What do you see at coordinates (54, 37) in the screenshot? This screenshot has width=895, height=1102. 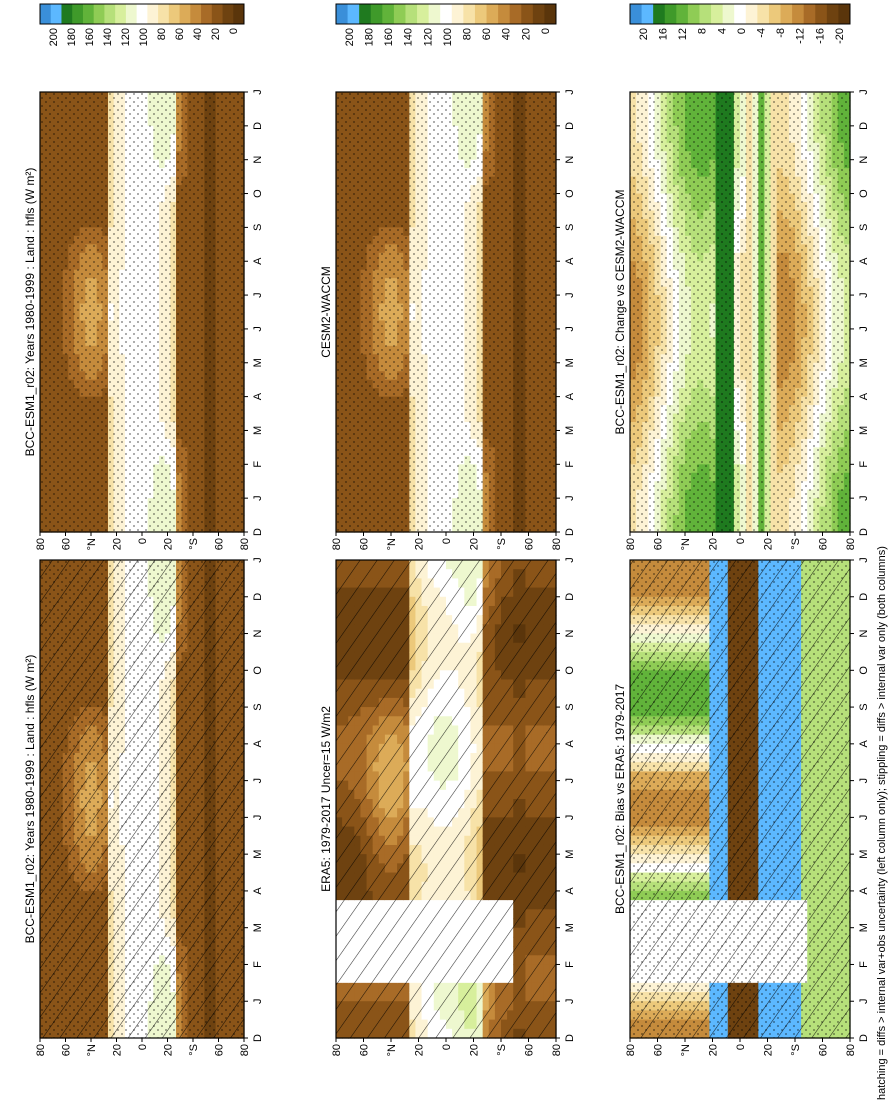 I see `colorbar-label: 200` at bounding box center [54, 37].